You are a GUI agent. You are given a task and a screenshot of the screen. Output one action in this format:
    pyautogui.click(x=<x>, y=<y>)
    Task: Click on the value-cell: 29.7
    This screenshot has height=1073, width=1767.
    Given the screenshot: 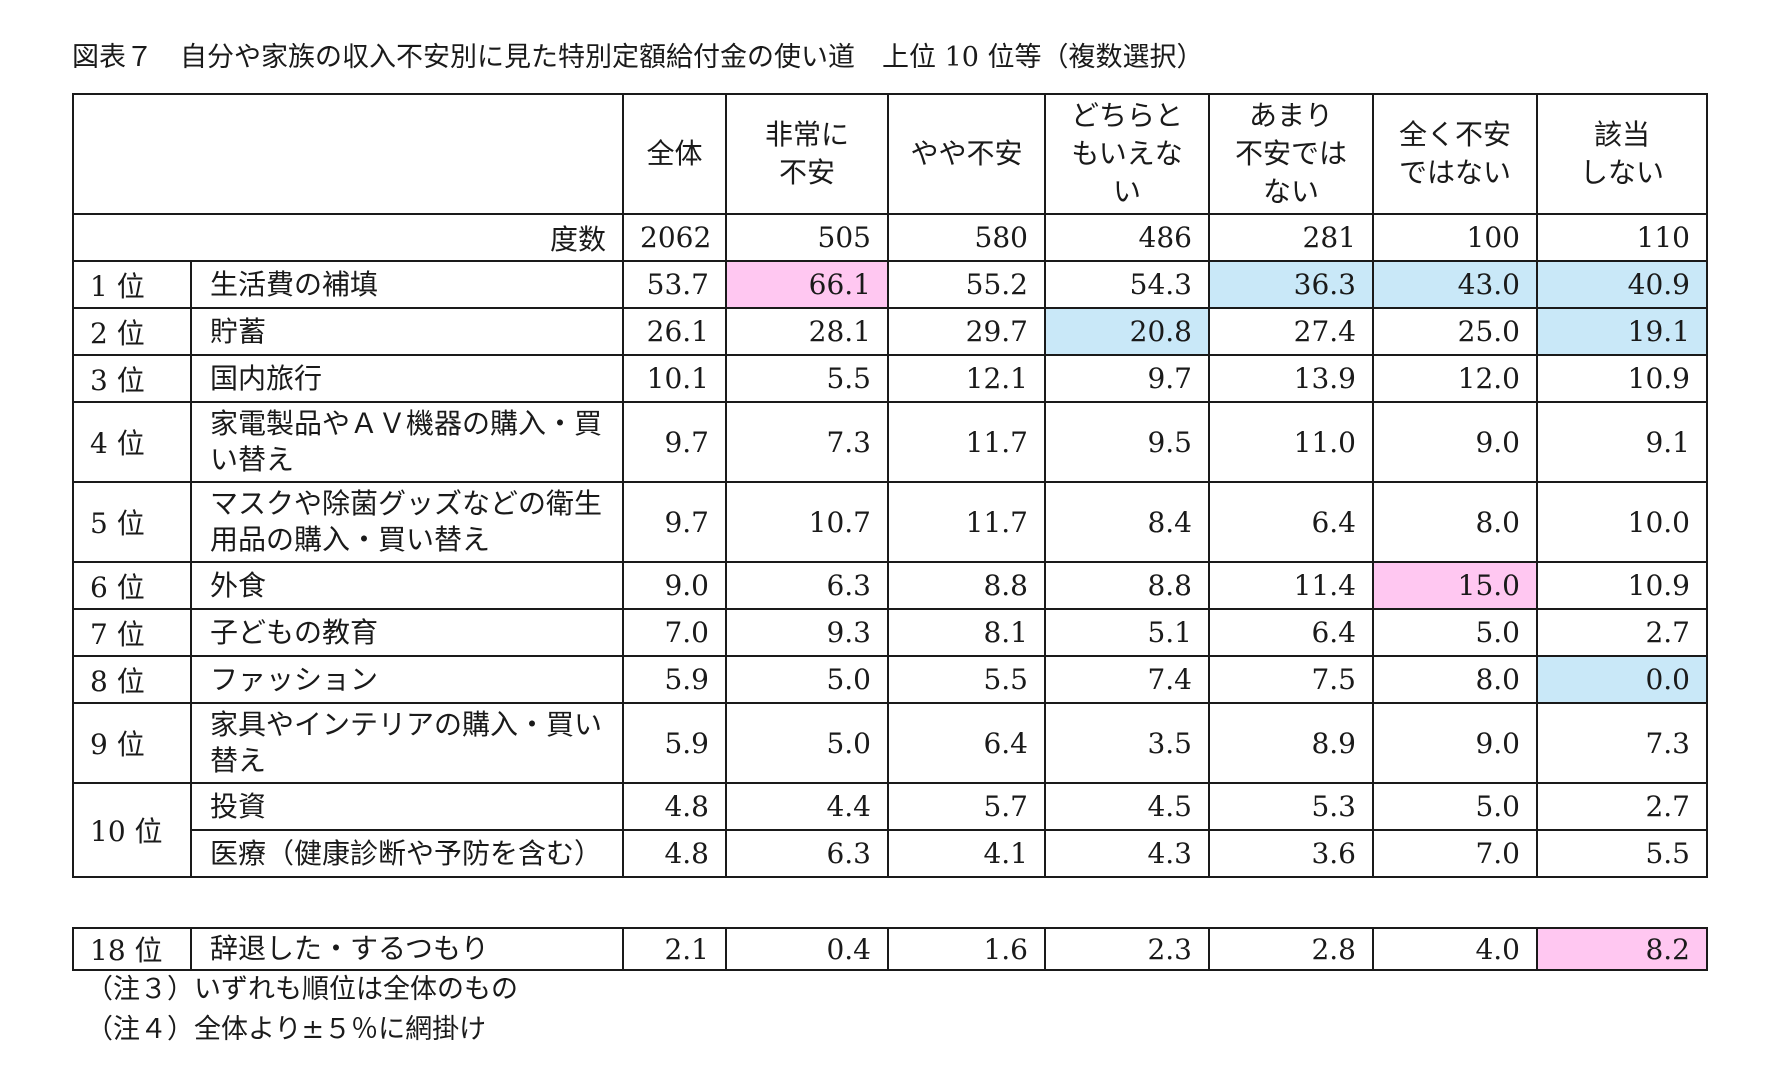 What is the action you would take?
    pyautogui.click(x=966, y=331)
    